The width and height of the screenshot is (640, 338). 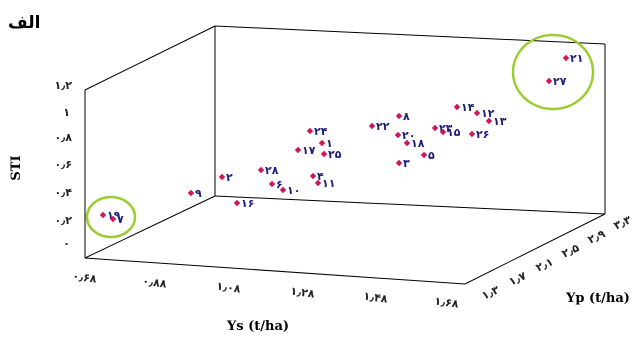 I want to click on frame-top-back, so click(x=410, y=35).